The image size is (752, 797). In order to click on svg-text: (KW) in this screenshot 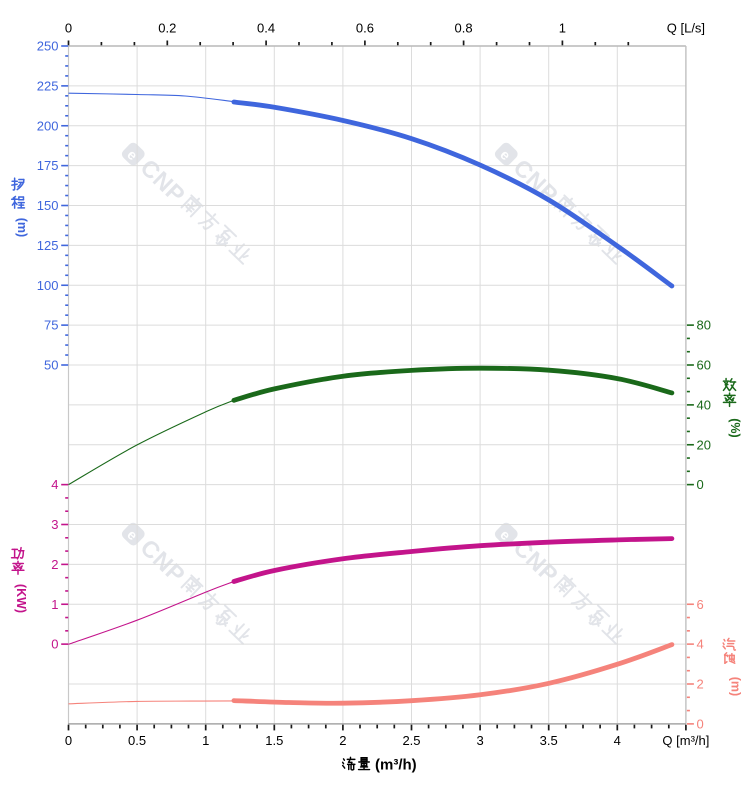, I will do `click(21, 598)`.